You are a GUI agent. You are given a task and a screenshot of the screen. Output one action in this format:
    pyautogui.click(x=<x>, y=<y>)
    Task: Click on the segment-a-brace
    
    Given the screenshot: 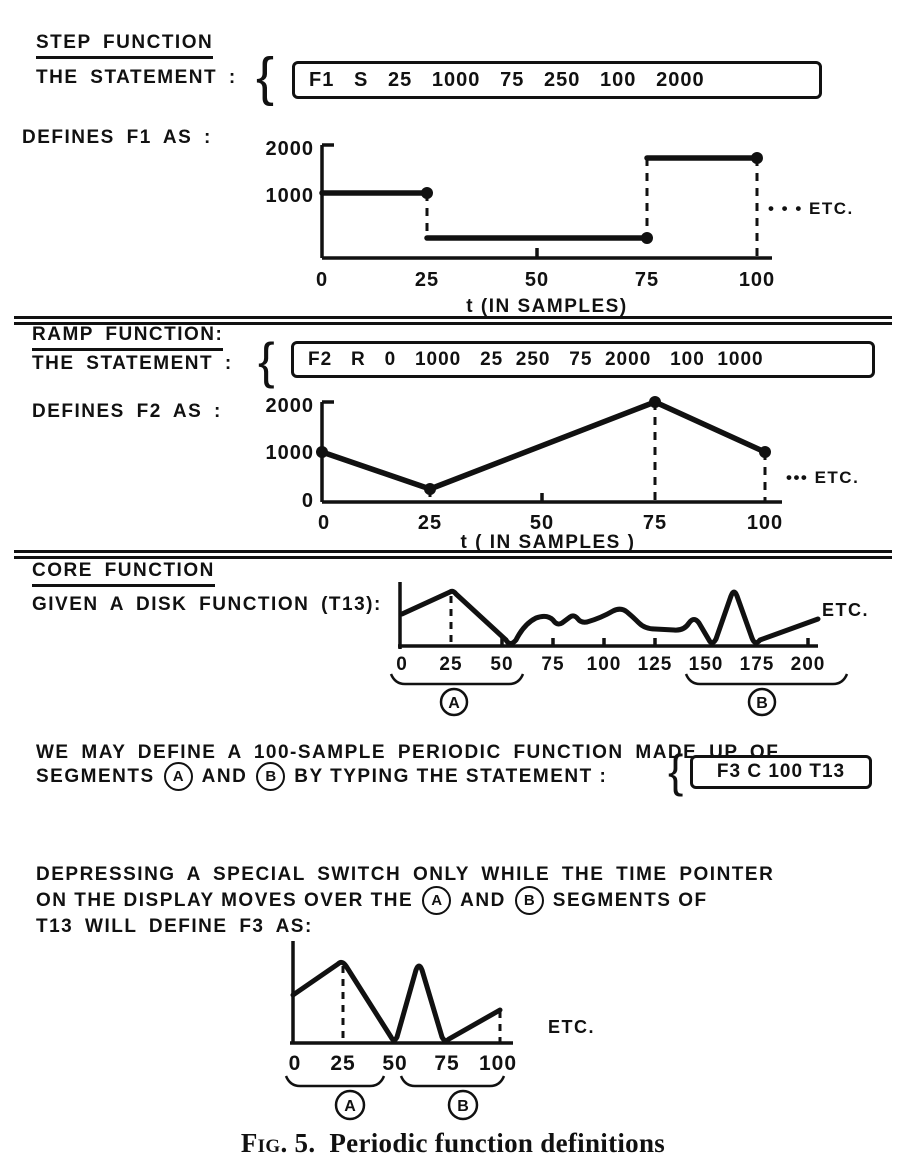 What is the action you would take?
    pyautogui.click(x=457, y=679)
    